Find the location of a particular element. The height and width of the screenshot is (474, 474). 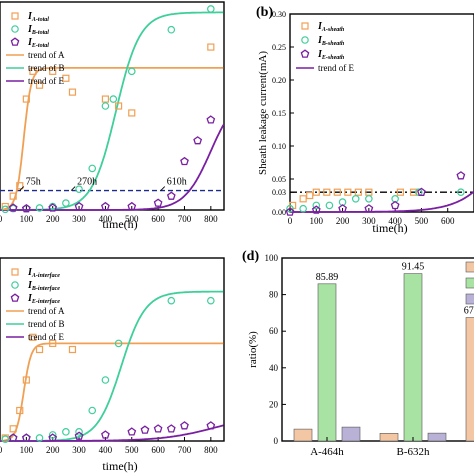

panel-label-b: (b) is located at coordinates (264, 12).